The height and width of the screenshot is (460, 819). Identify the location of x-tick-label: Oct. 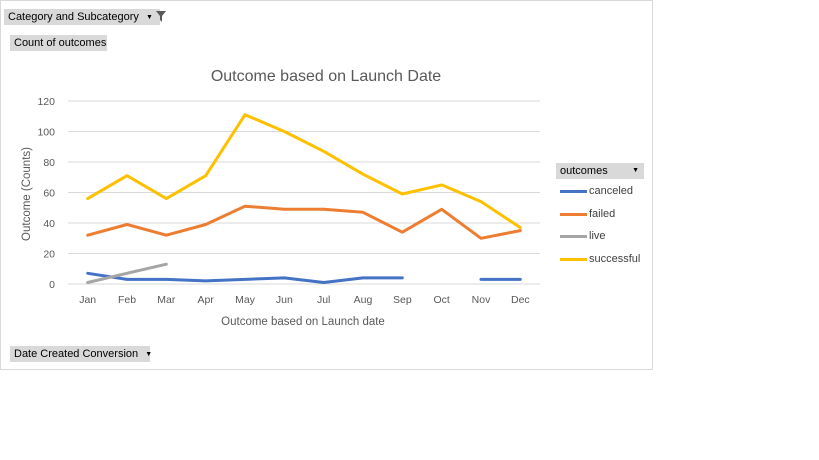
(441, 300).